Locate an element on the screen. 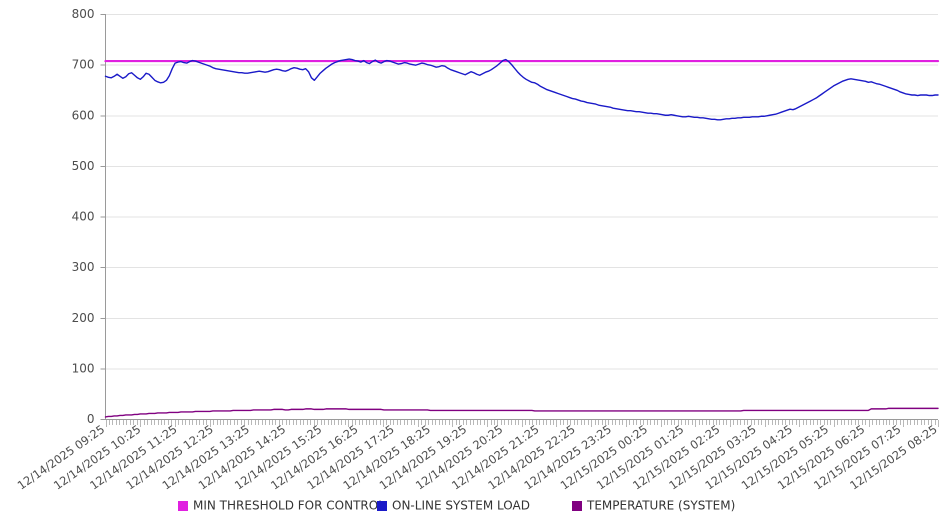  y-axis-group: 0 100 200 300 400 500 600 700 800 is located at coordinates (89, 216).